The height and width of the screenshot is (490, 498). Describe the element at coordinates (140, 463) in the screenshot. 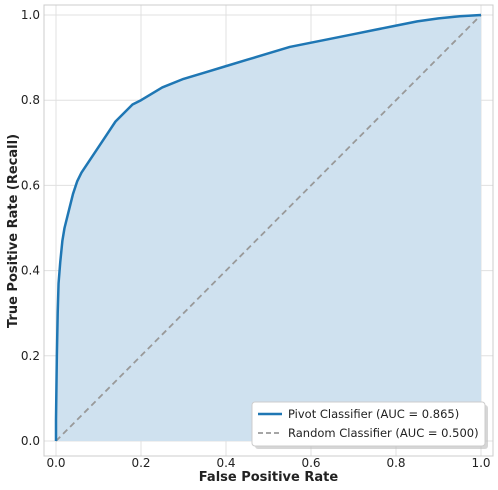

I see `x-tick-label: 0.2` at that location.